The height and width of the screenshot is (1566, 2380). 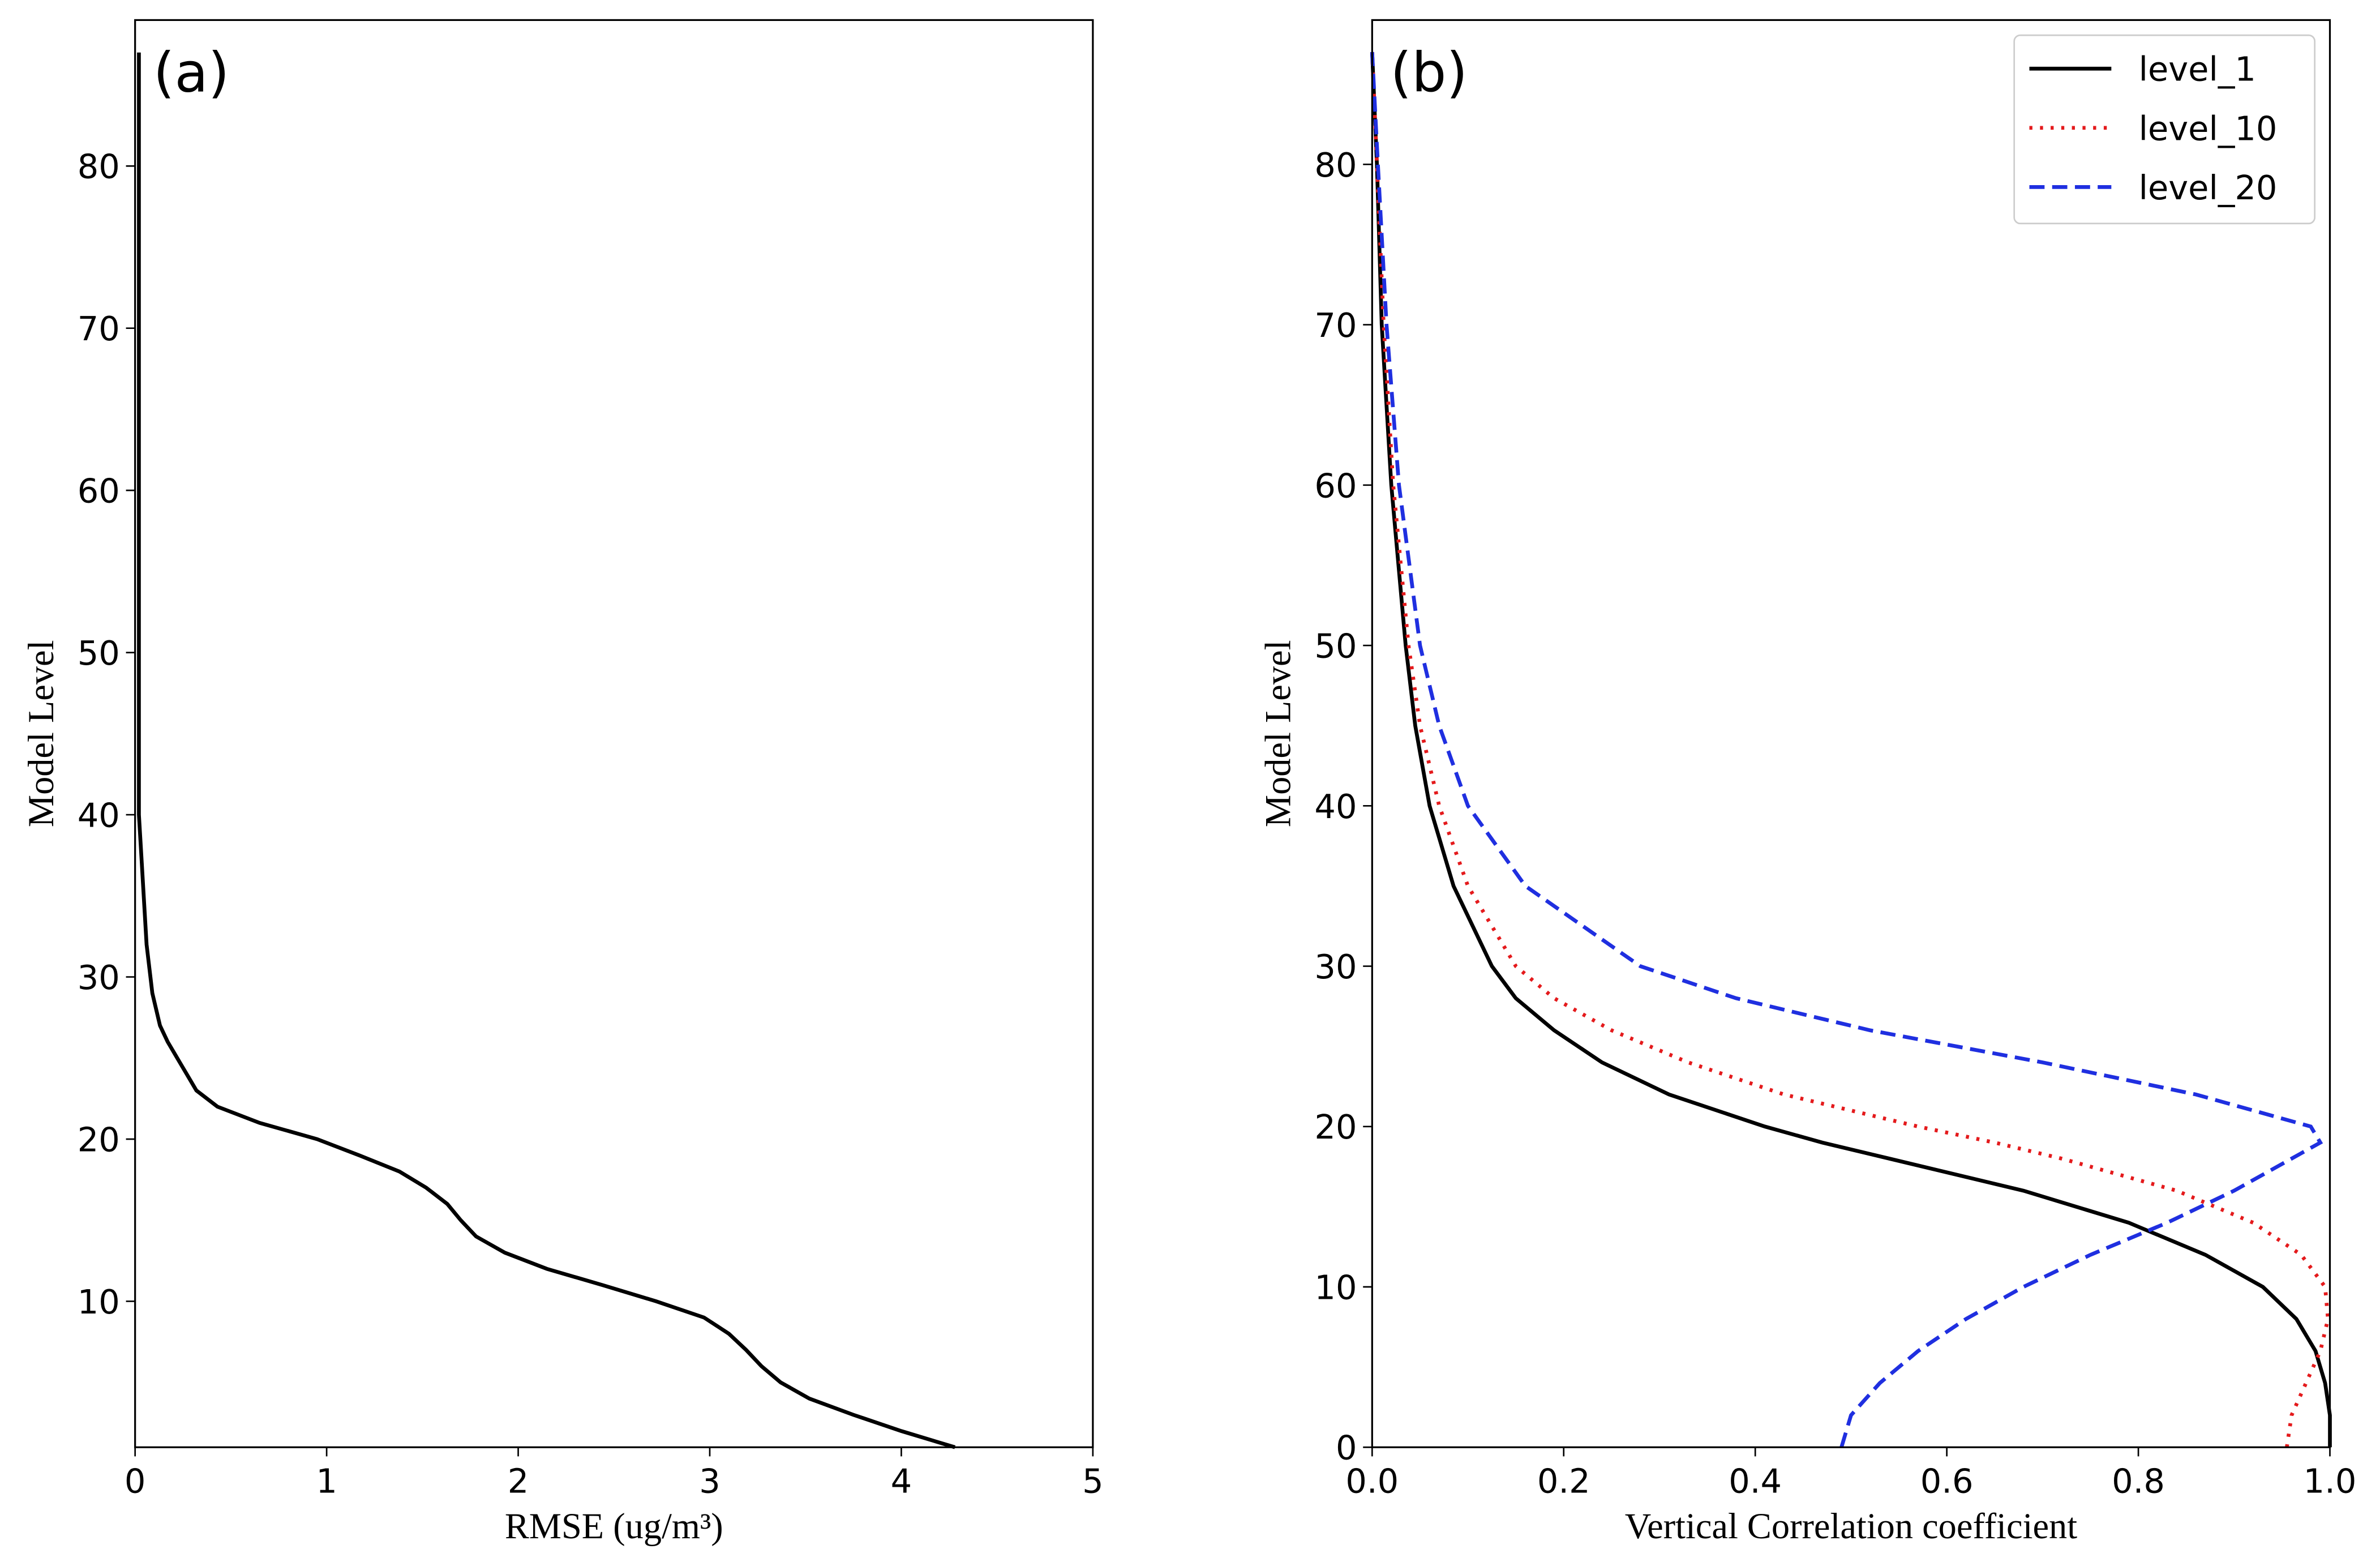 What do you see at coordinates (135, 1482) in the screenshot?
I see `x-tick-label: 0` at bounding box center [135, 1482].